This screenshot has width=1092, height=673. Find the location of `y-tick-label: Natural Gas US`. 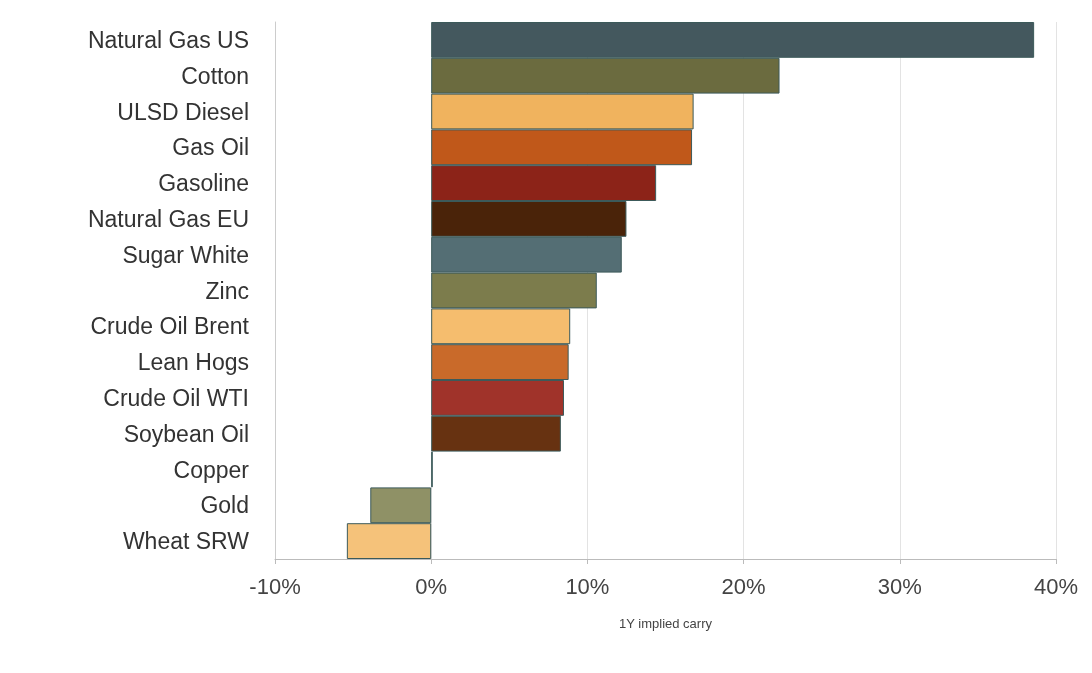

y-tick-label: Natural Gas US is located at coordinates (168, 39).